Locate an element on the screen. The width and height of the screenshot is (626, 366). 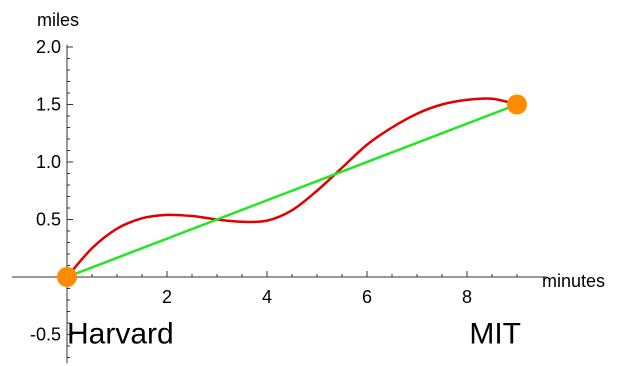
harvard-label: Harvard is located at coordinates (120, 334).